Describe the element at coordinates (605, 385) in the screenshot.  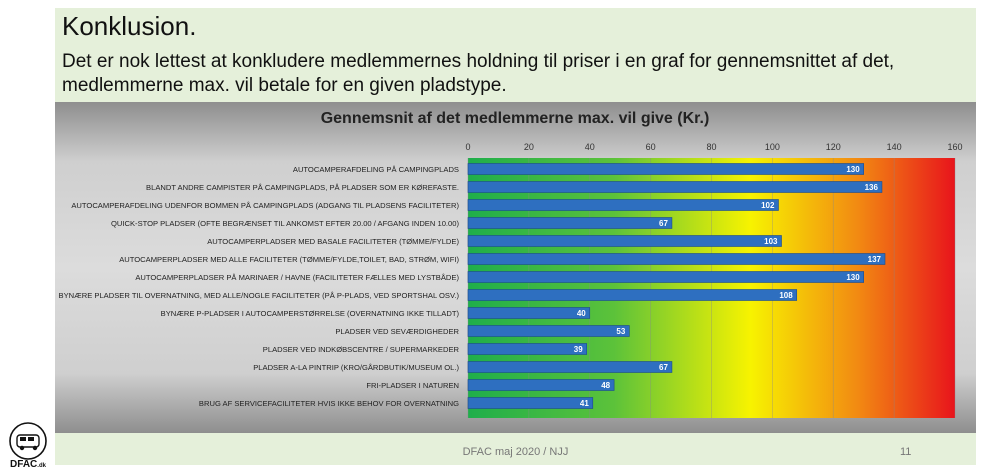
I see `bar-value-label: 48` at that location.